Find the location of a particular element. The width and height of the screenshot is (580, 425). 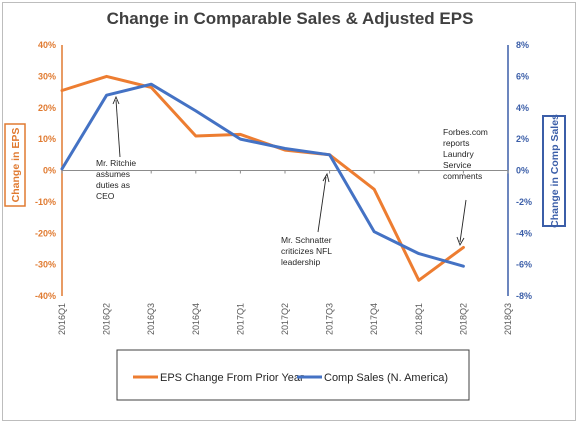

left-tick-label: 0% is located at coordinates (49, 171).